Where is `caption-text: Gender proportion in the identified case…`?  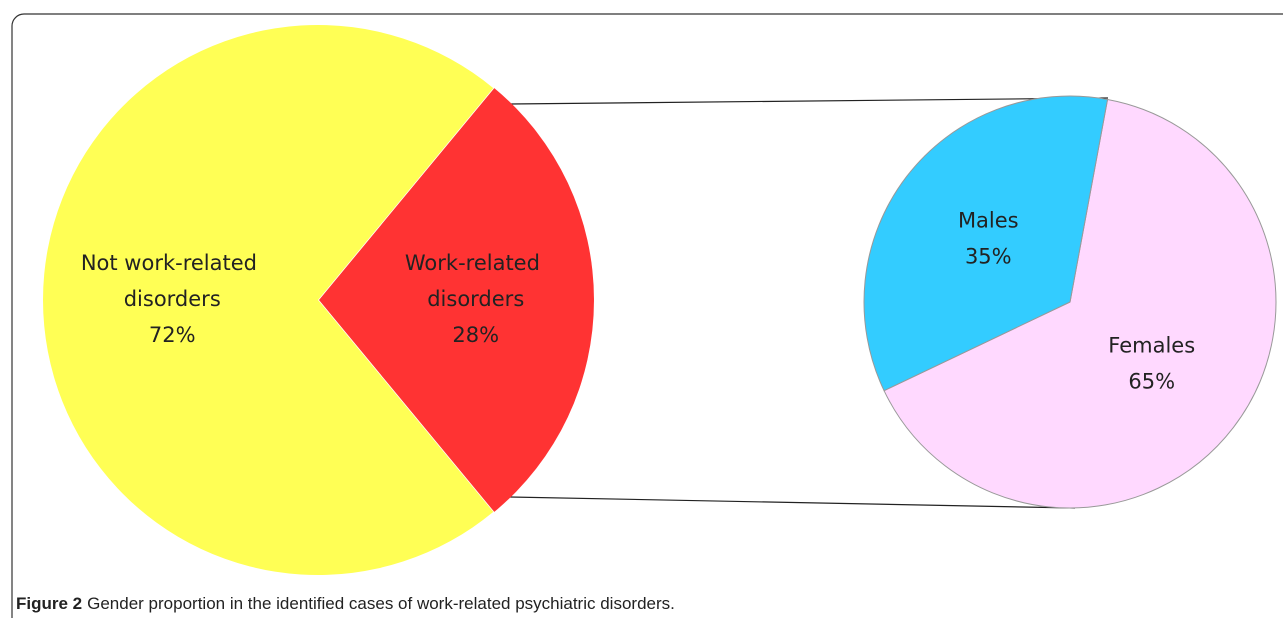
caption-text: Gender proportion in the identified case… is located at coordinates (381, 603).